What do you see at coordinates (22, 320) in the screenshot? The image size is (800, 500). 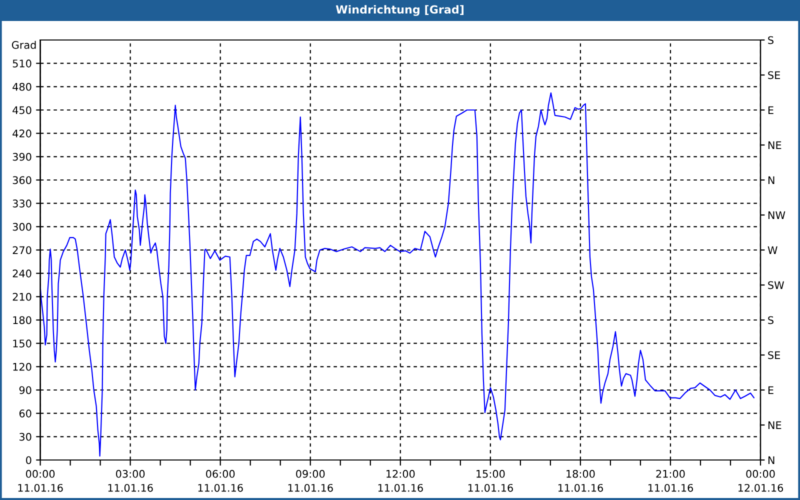 I see `y-tick-label: 180` at bounding box center [22, 320].